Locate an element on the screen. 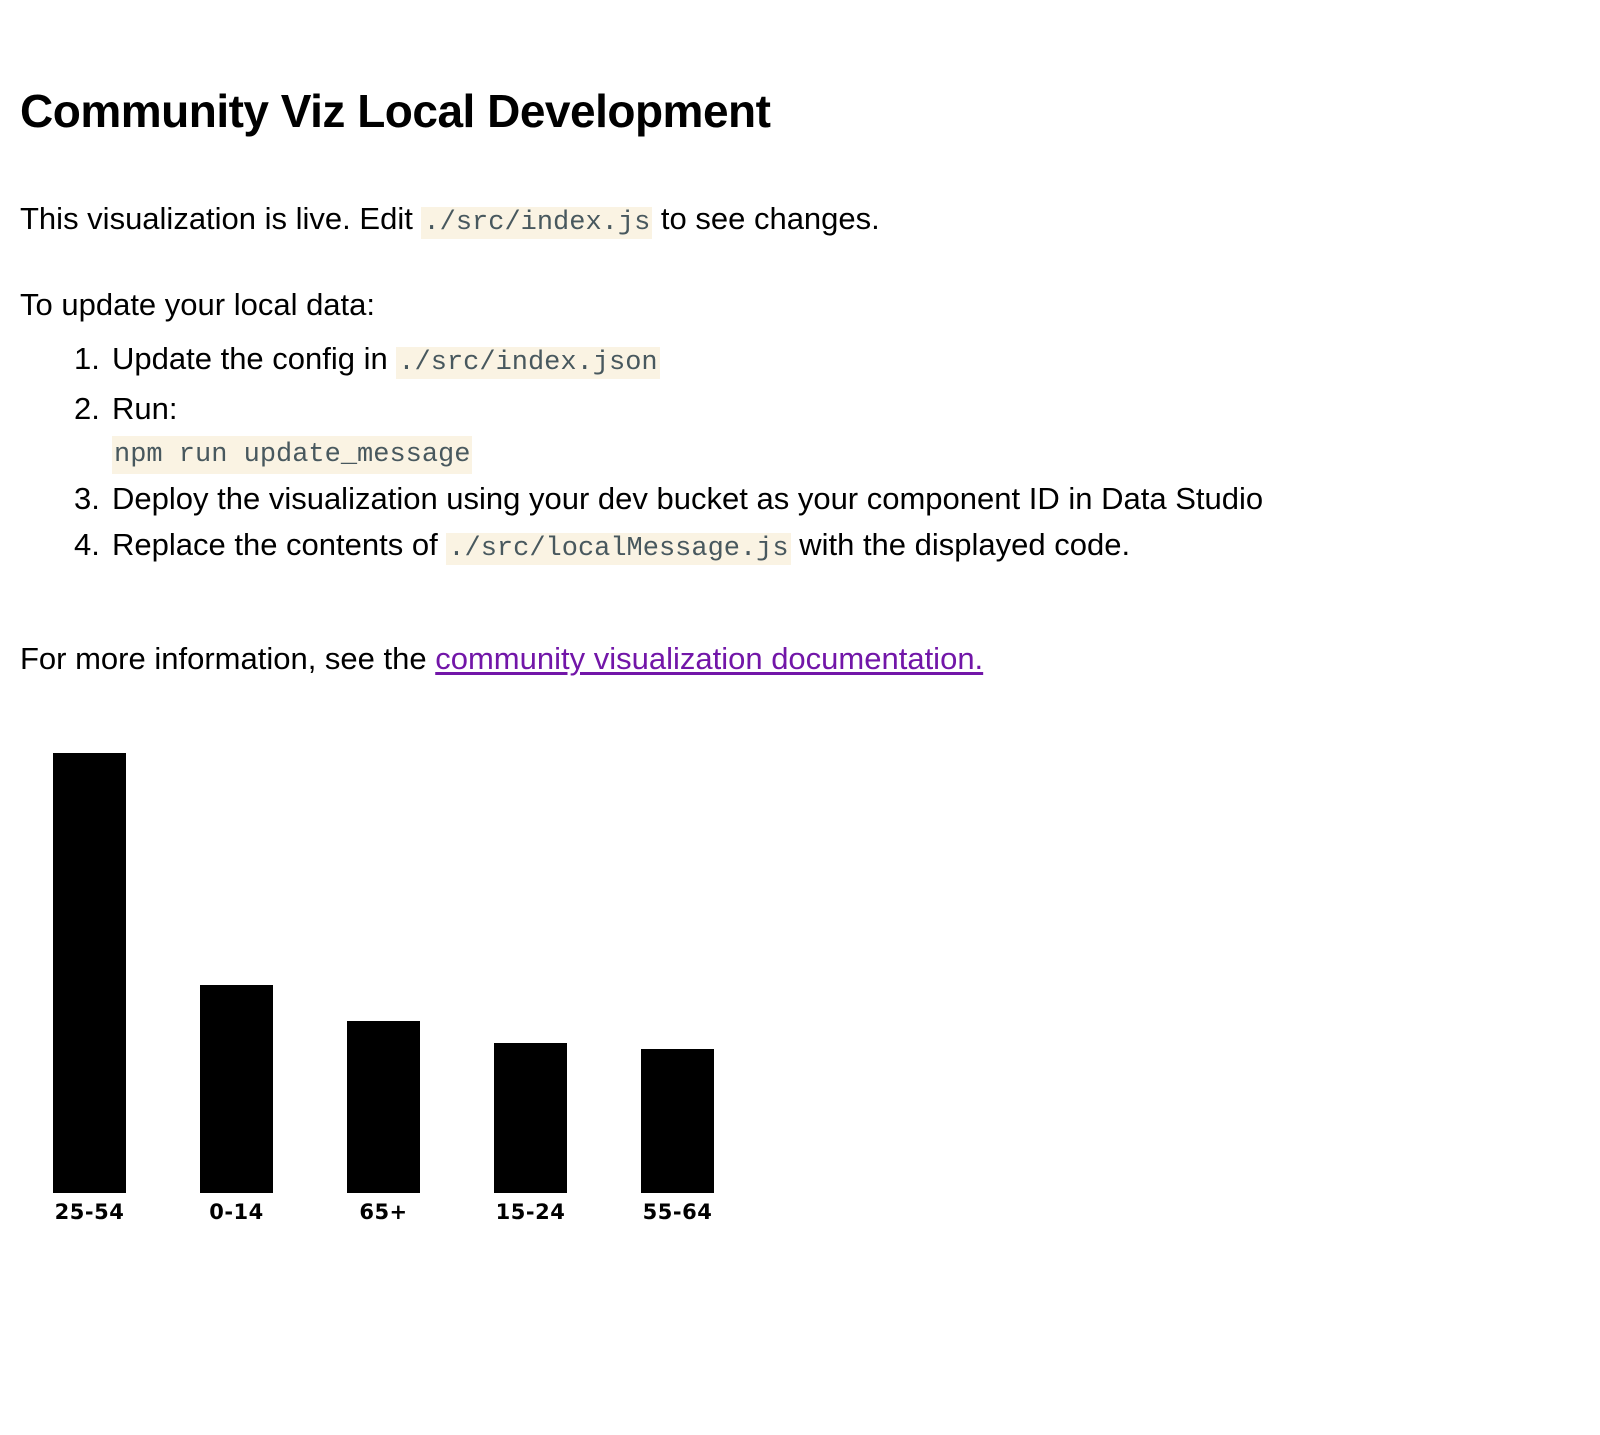 The height and width of the screenshot is (1435, 1600). step-4-text-after: with the displayed code. is located at coordinates (960, 544).